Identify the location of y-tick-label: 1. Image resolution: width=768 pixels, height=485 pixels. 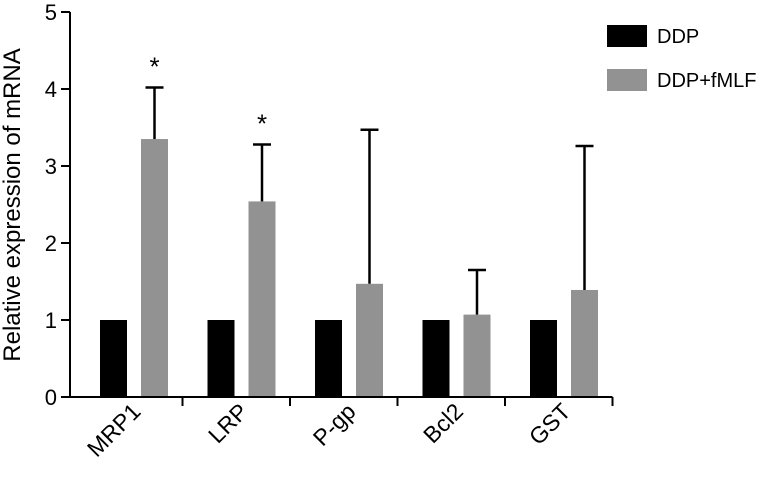
(51, 320).